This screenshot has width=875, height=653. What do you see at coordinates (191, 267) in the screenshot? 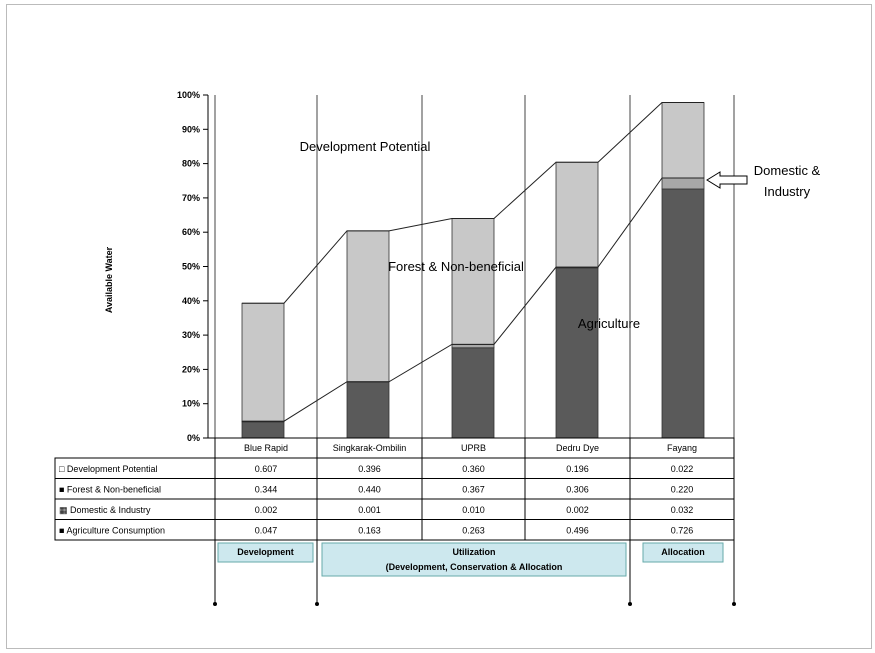
I see `y-tick-label: 50%` at bounding box center [191, 267].